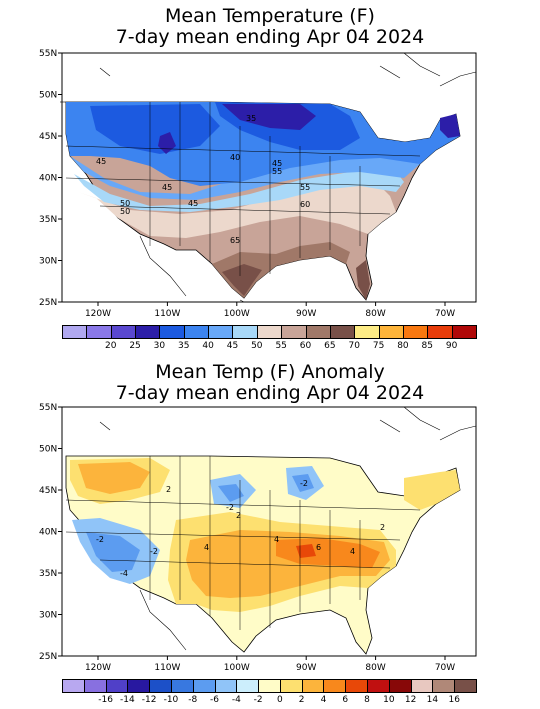  I want to click on panel2-legend-label: -2, so click(258, 700).